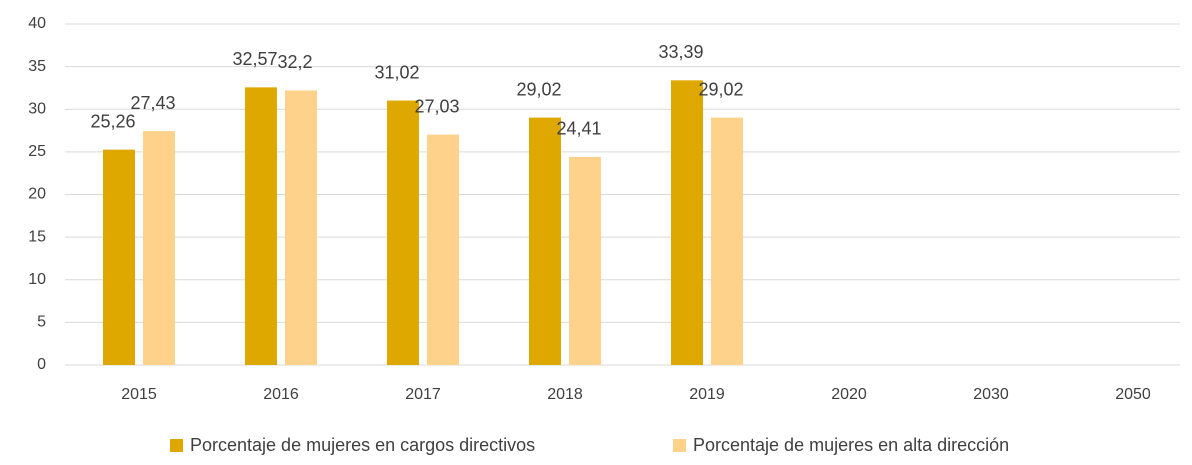 This screenshot has width=1192, height=465. Describe the element at coordinates (41, 364) in the screenshot. I see `y-tick-label: 0` at that location.